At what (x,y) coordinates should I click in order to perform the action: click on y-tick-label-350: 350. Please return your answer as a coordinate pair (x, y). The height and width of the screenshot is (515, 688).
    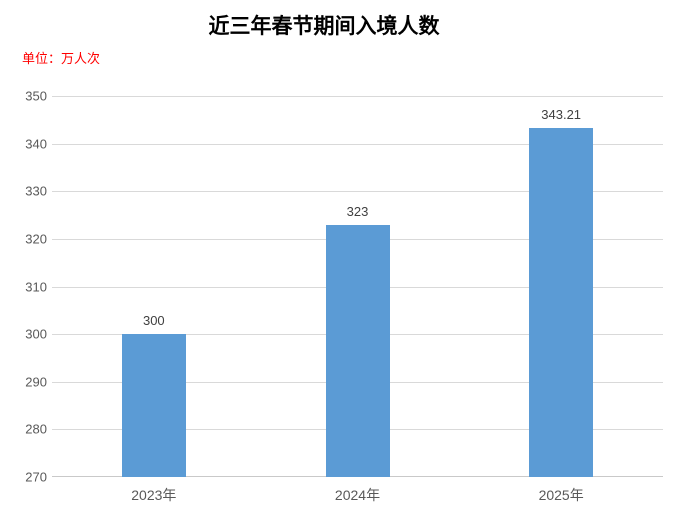
    Looking at the image, I should click on (36, 96).